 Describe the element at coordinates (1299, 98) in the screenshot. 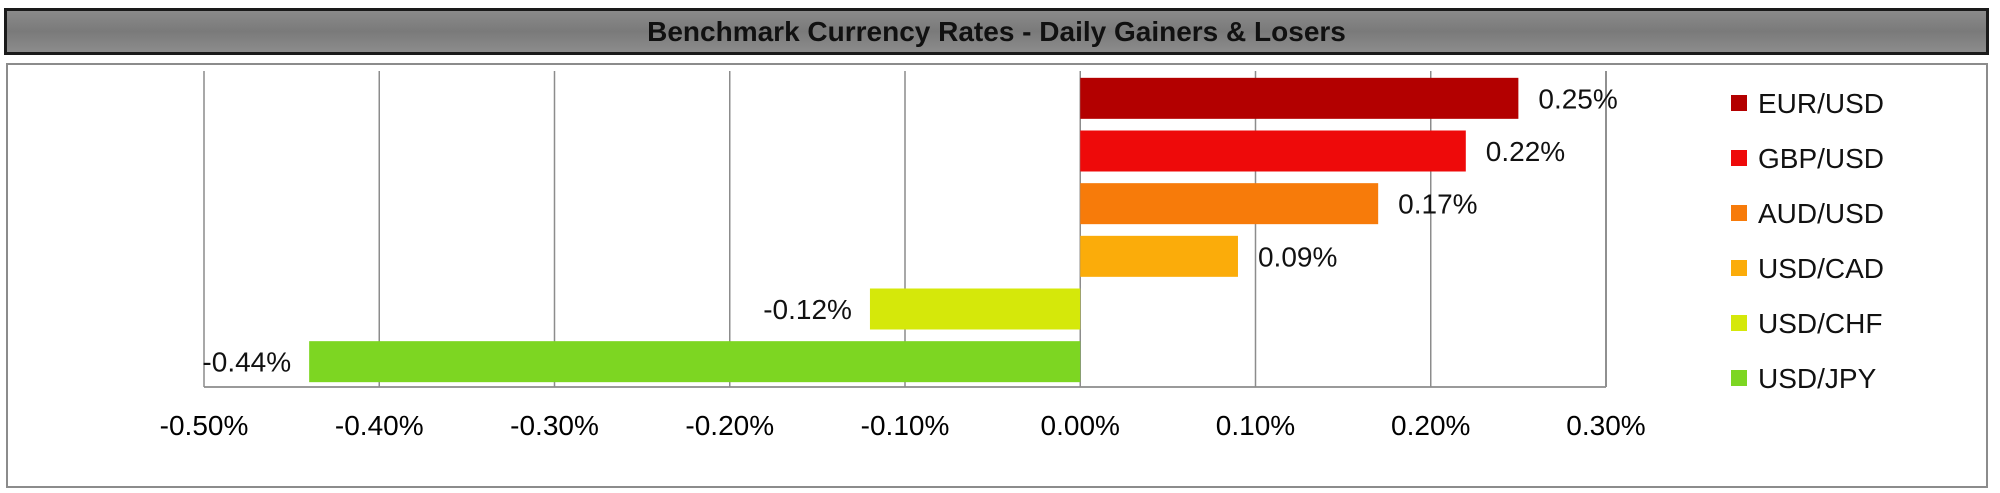

I see `bar-eur-usd` at that location.